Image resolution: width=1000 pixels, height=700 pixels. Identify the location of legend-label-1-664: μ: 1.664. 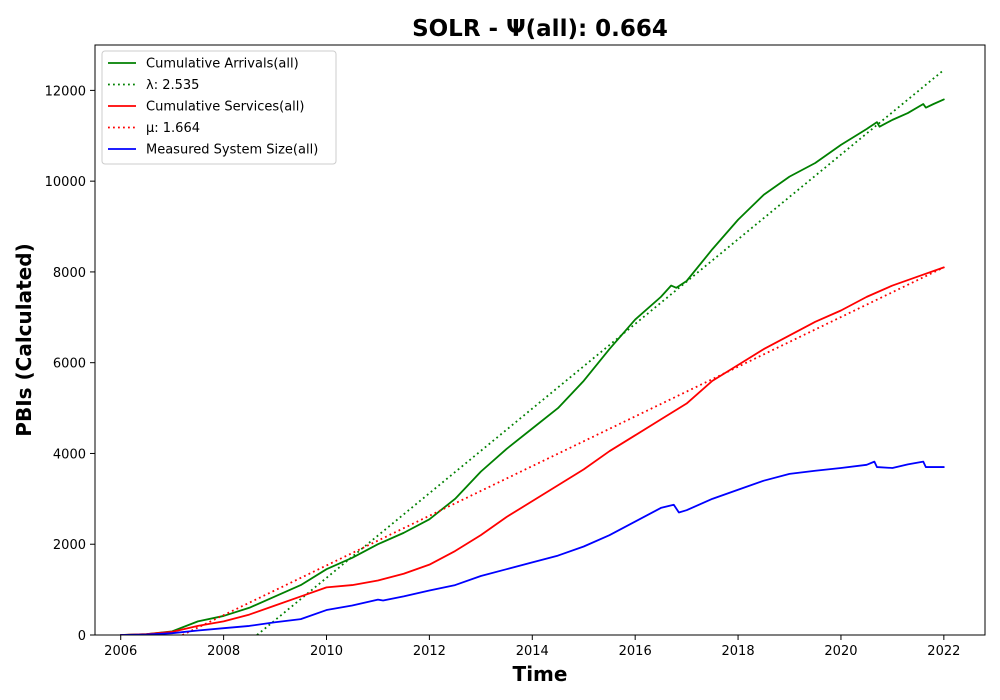
(173, 128).